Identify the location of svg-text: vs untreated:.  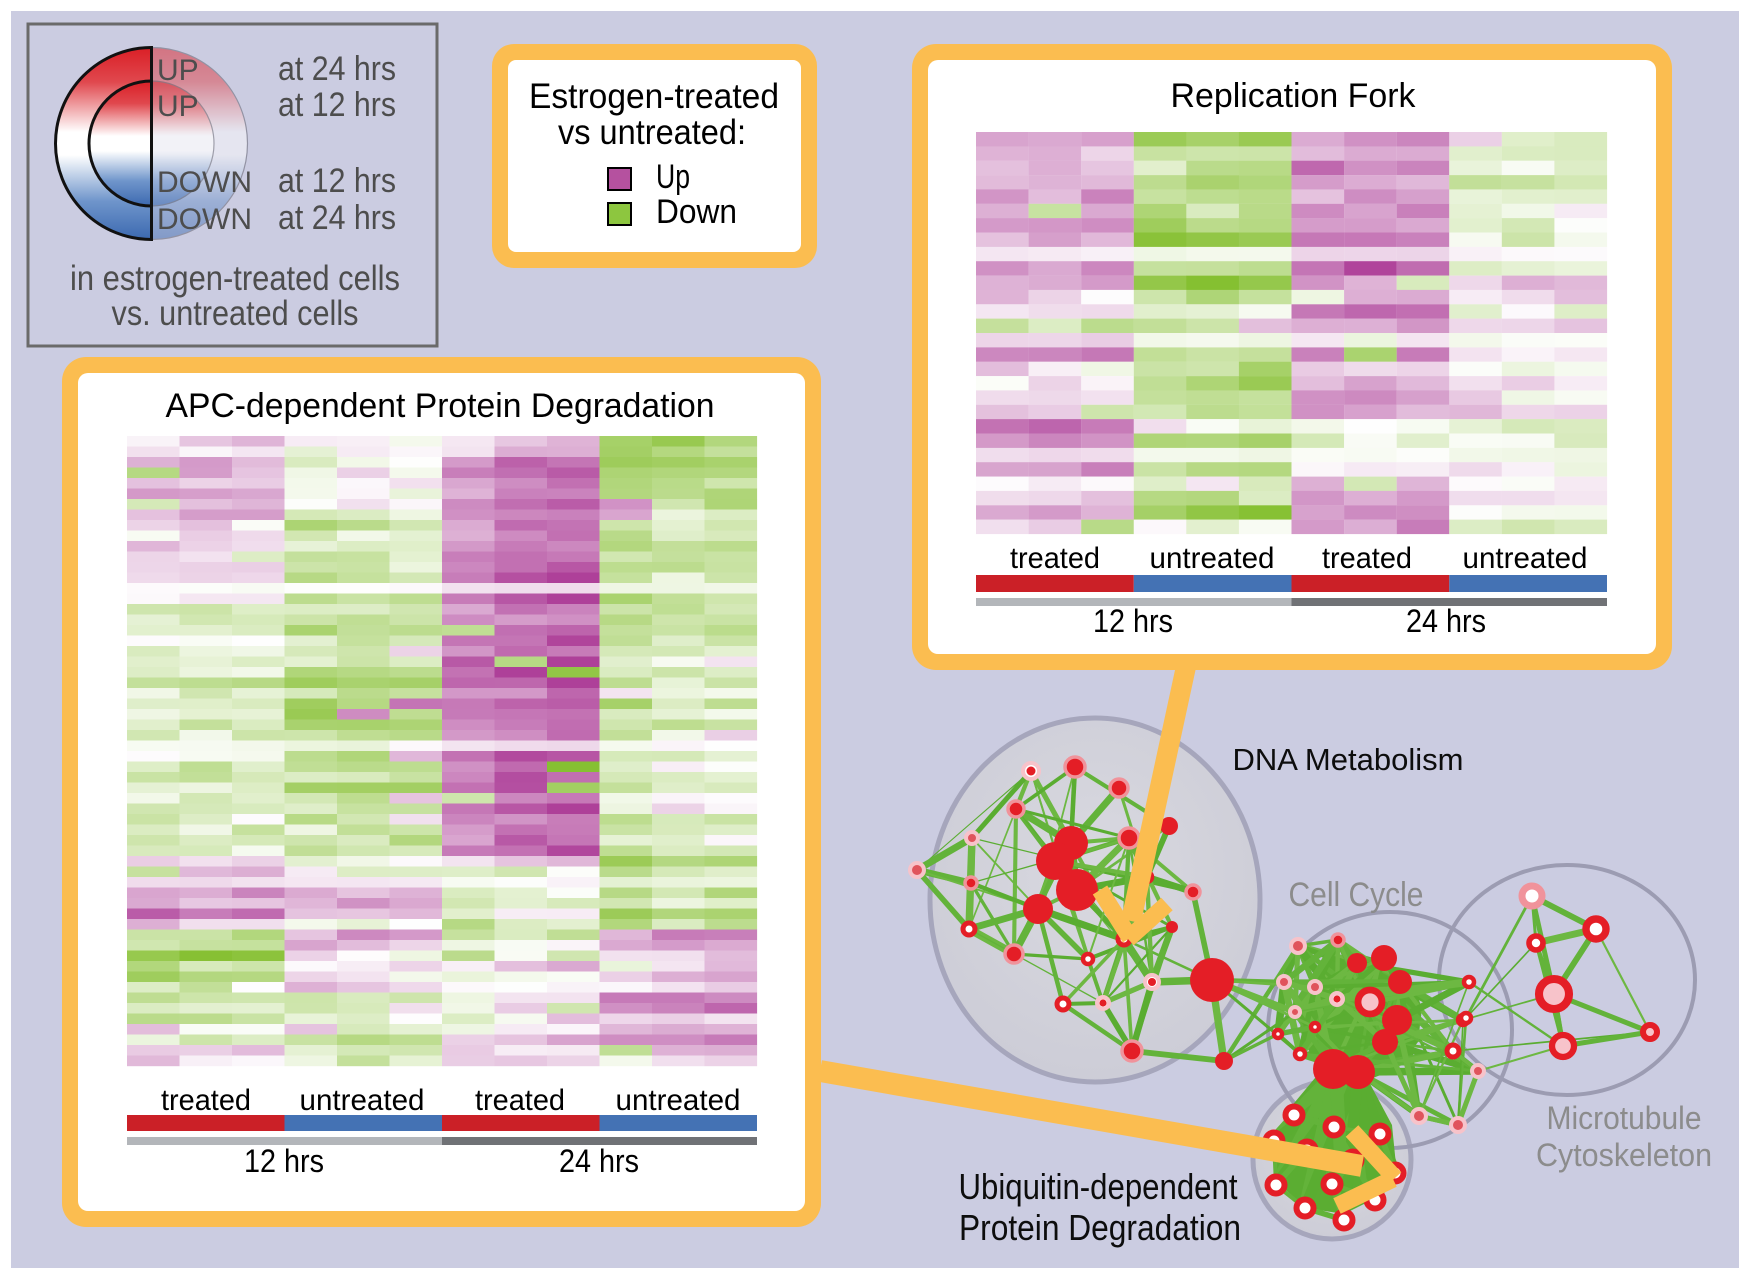
(652, 132).